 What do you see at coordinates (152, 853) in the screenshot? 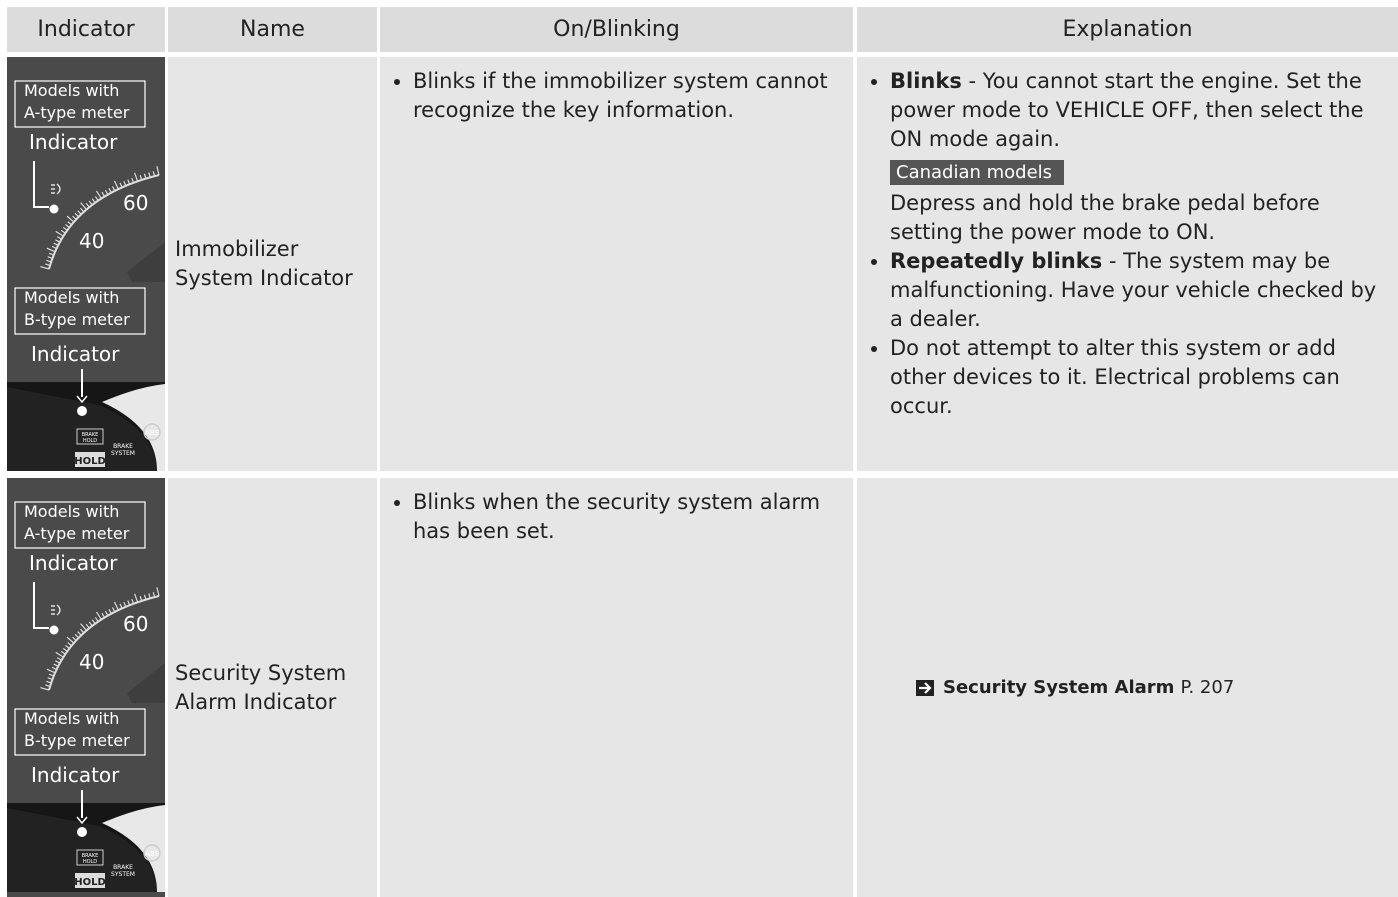
I see `abs-icon` at bounding box center [152, 853].